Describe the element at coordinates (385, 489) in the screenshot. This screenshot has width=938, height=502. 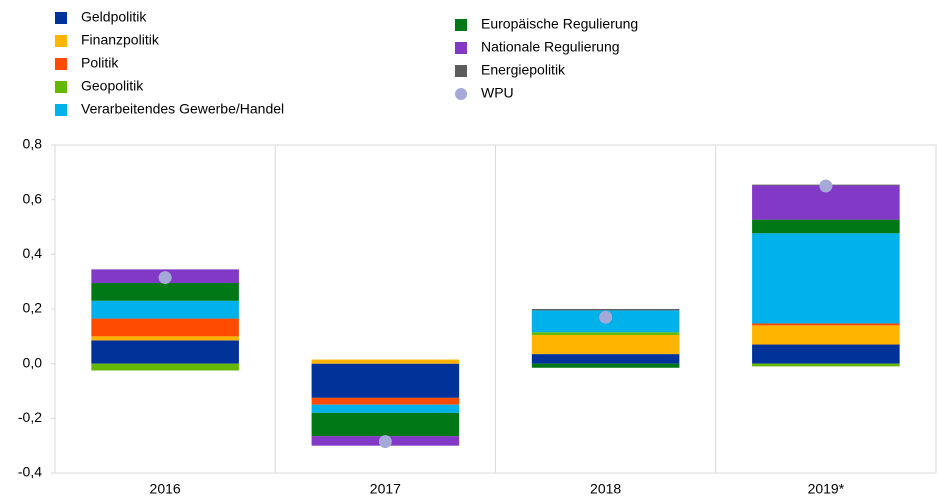
I see `x-tick-label: 2017` at that location.